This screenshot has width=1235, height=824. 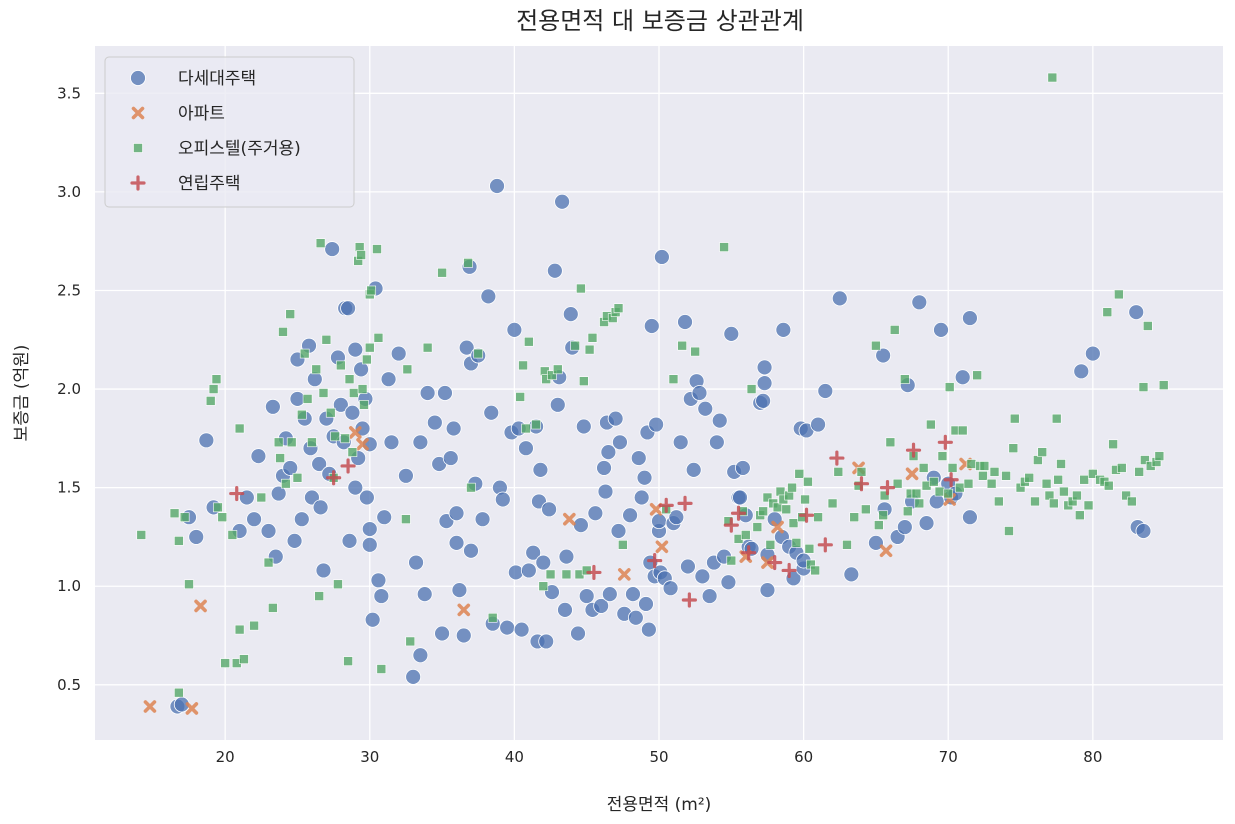 What do you see at coordinates (948, 757) in the screenshot?
I see `x-tick-label: 70` at bounding box center [948, 757].